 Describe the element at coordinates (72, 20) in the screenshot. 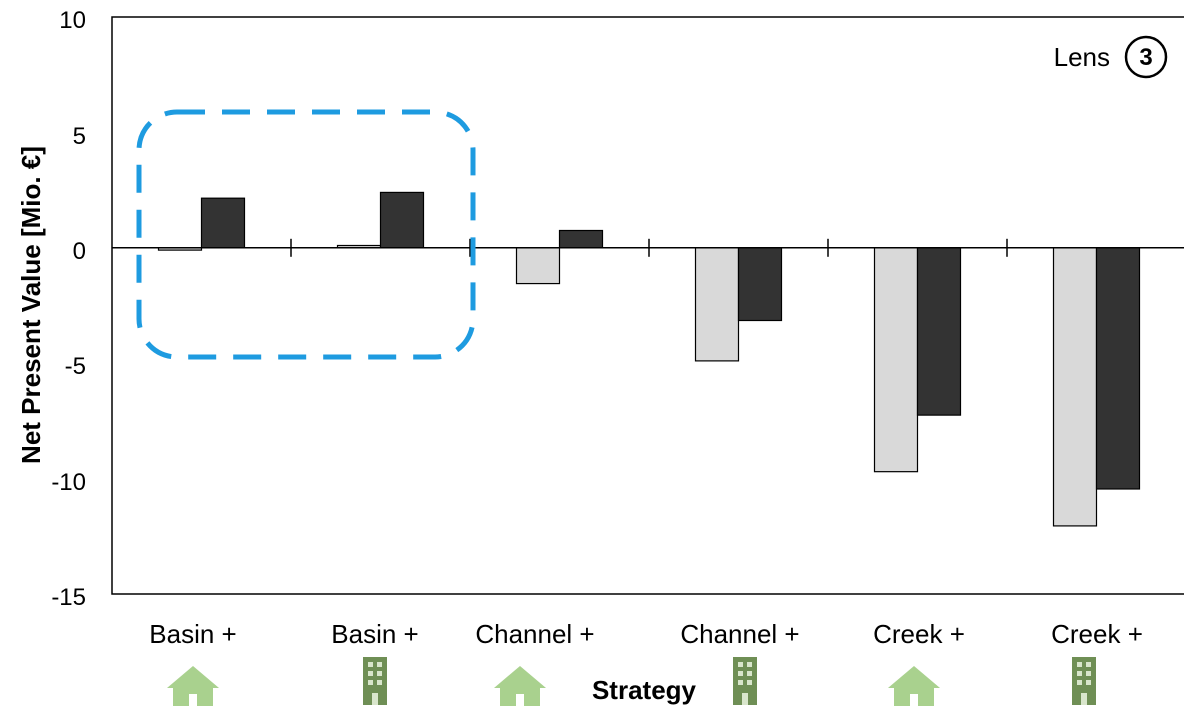

I see `y-tick-label: 10` at that location.